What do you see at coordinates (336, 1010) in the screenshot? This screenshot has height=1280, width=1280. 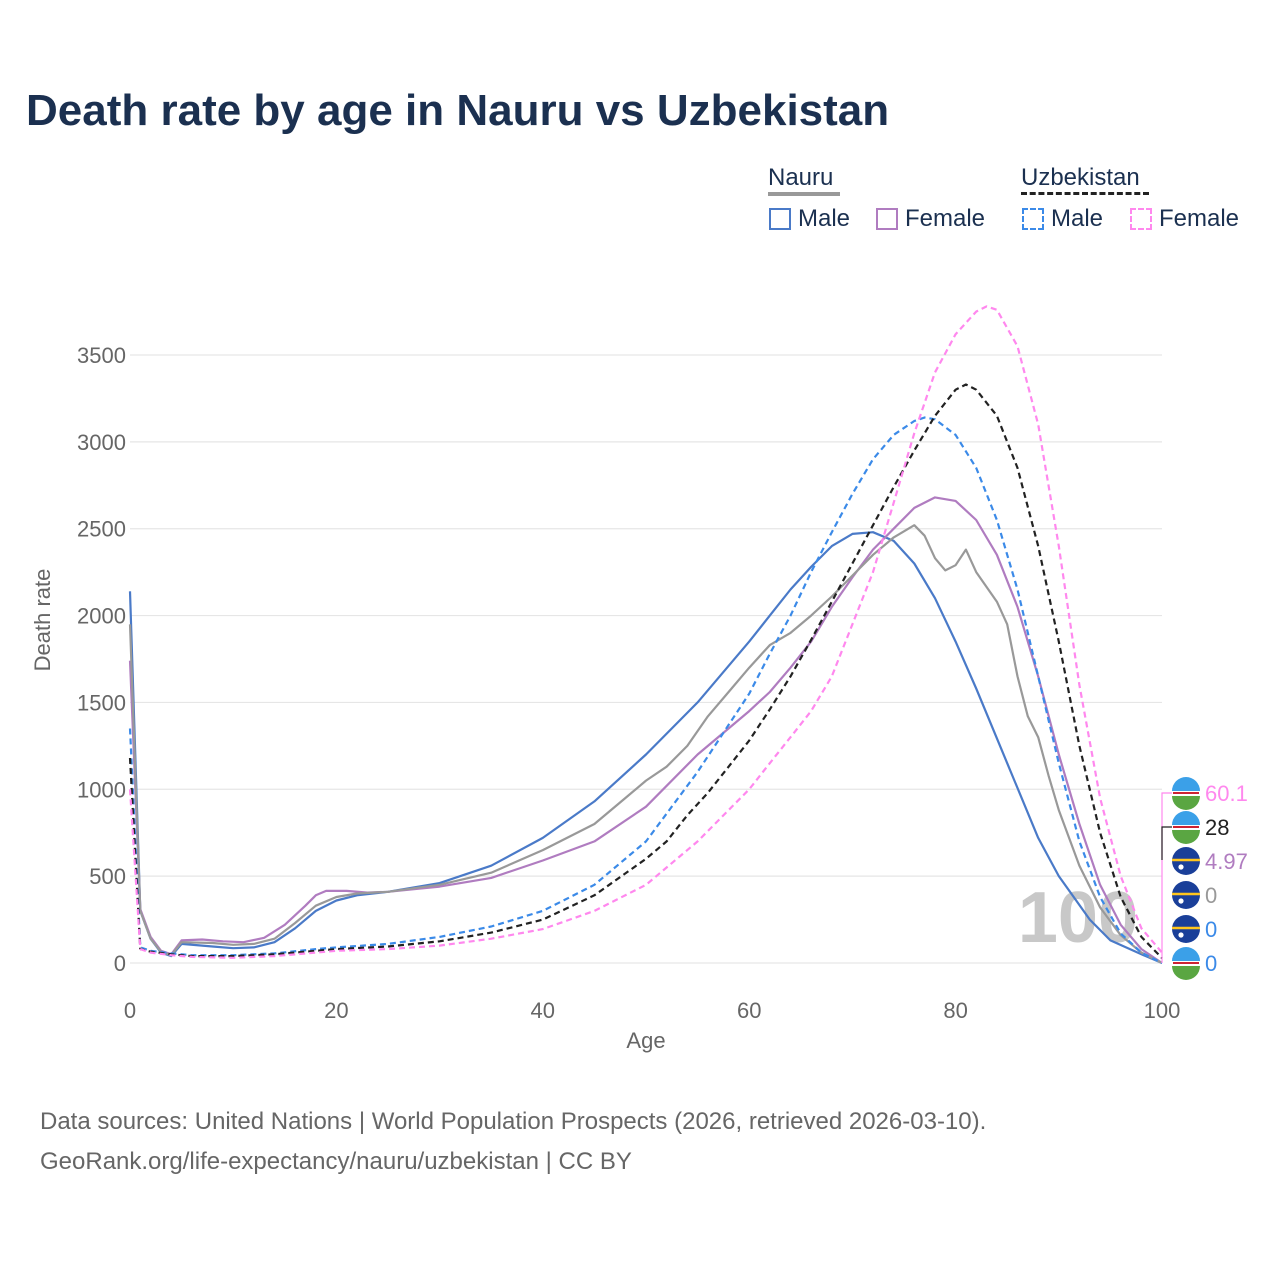 I see `x-tick-label: 20` at bounding box center [336, 1010].